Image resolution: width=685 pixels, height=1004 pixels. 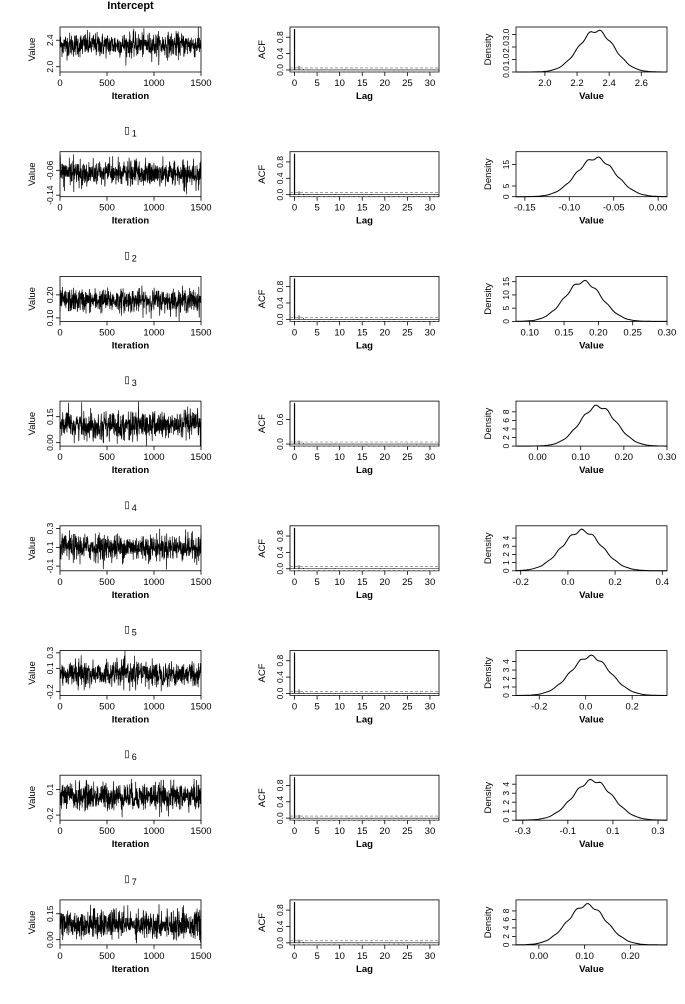 I want to click on density-xtick-label: 0.20, so click(x=624, y=457).